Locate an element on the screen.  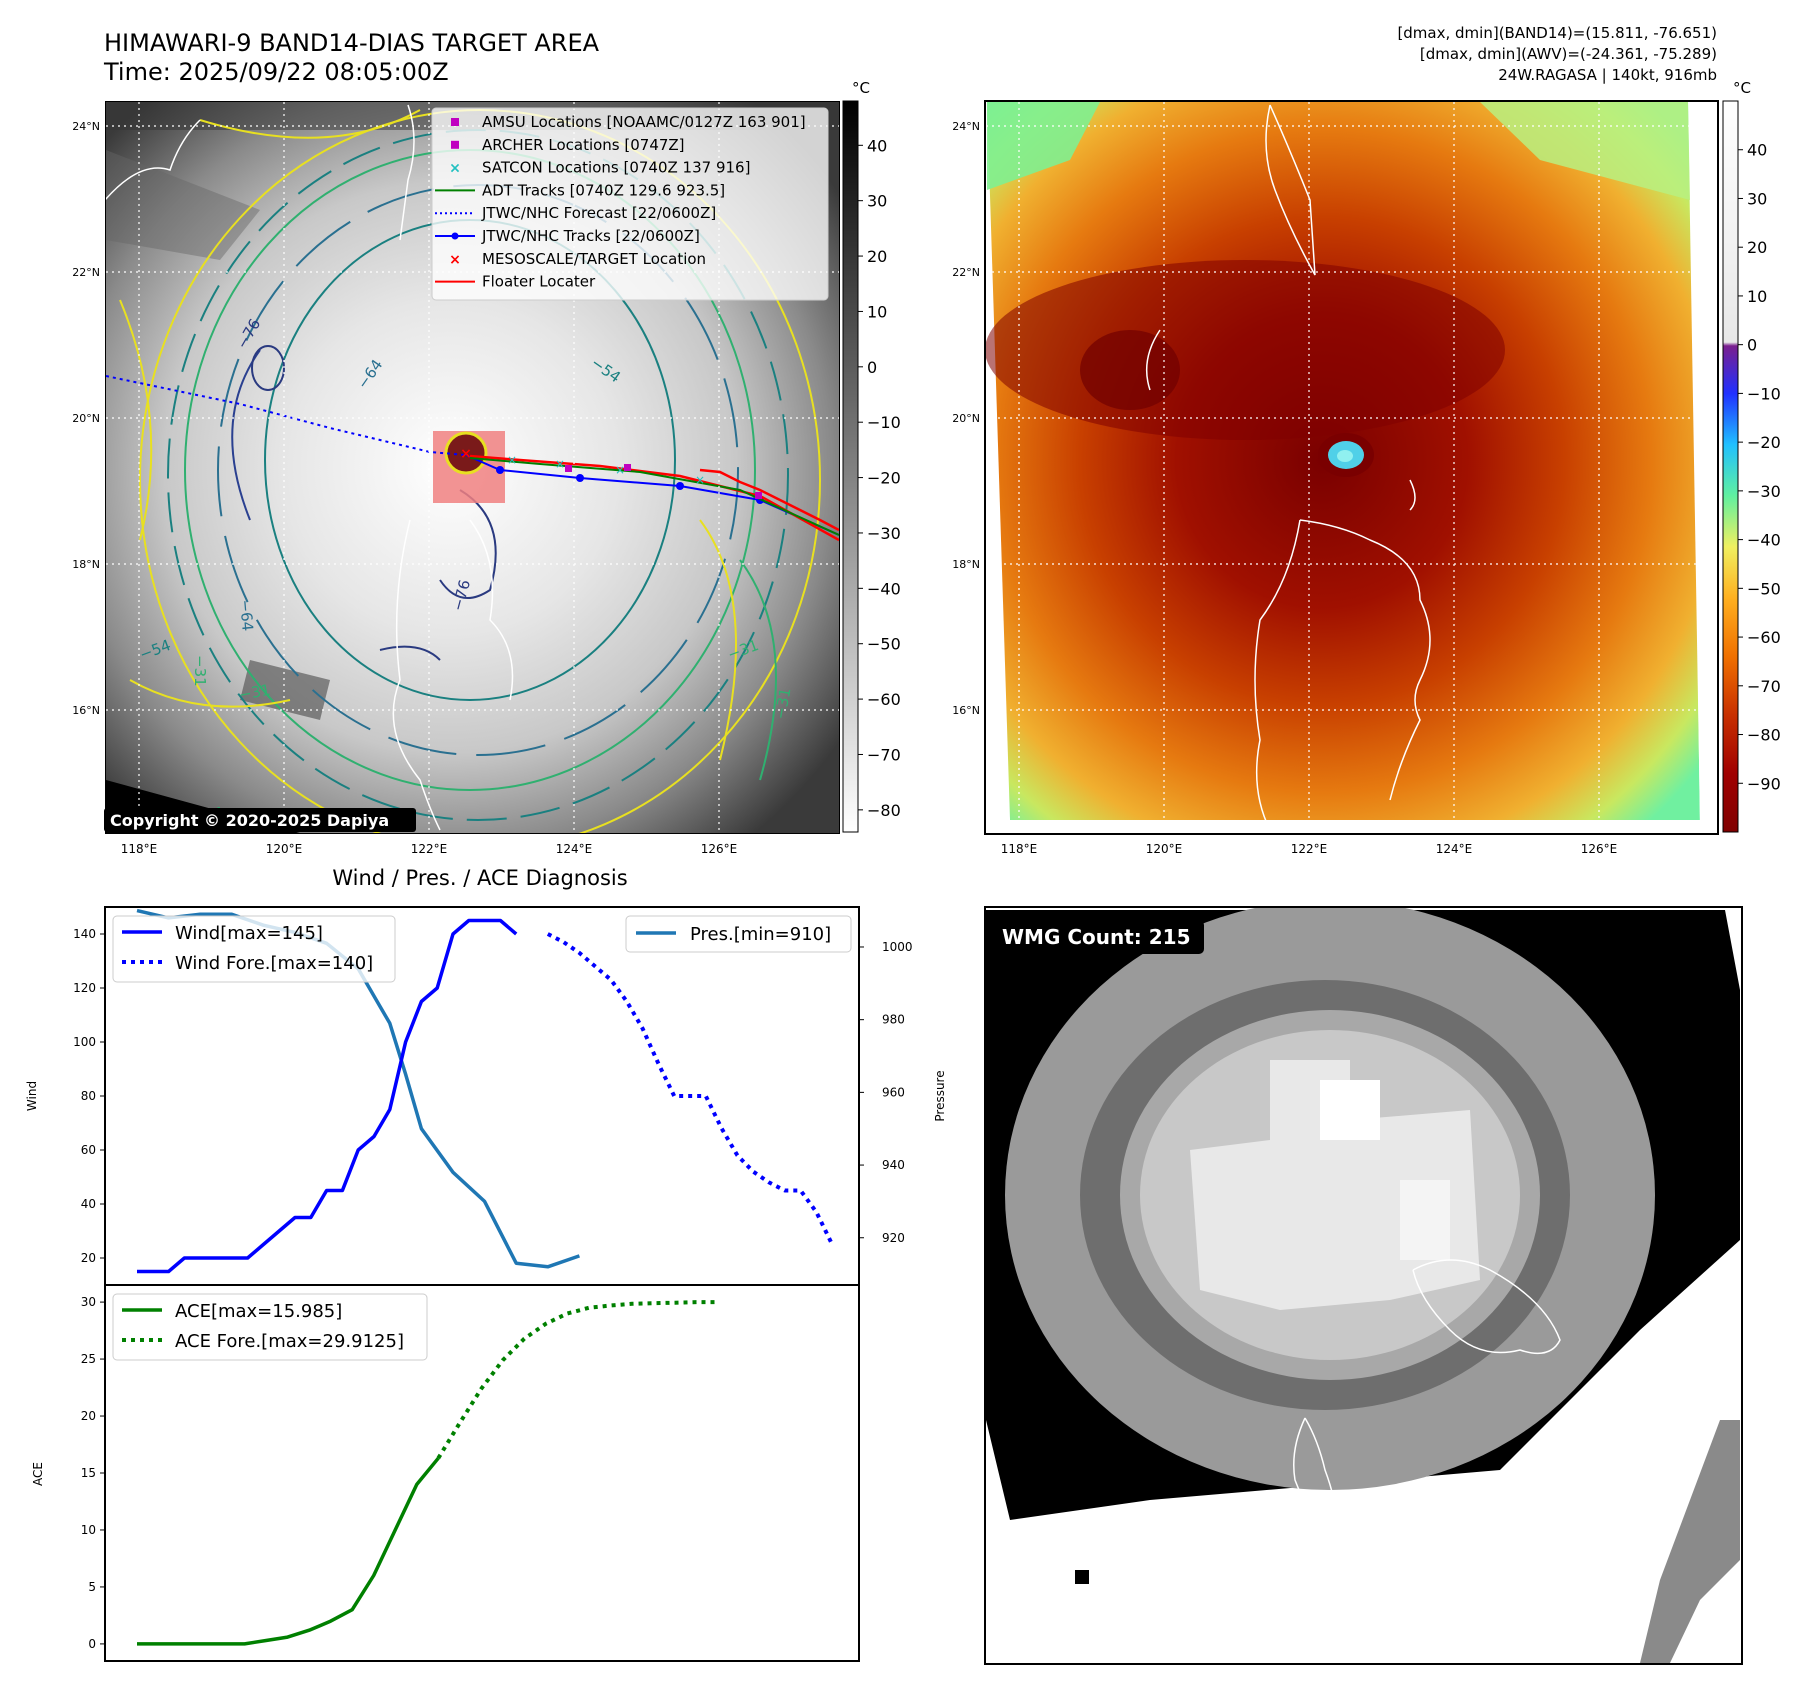
pressure-axis-label: Pressure is located at coordinates (940, 1095).